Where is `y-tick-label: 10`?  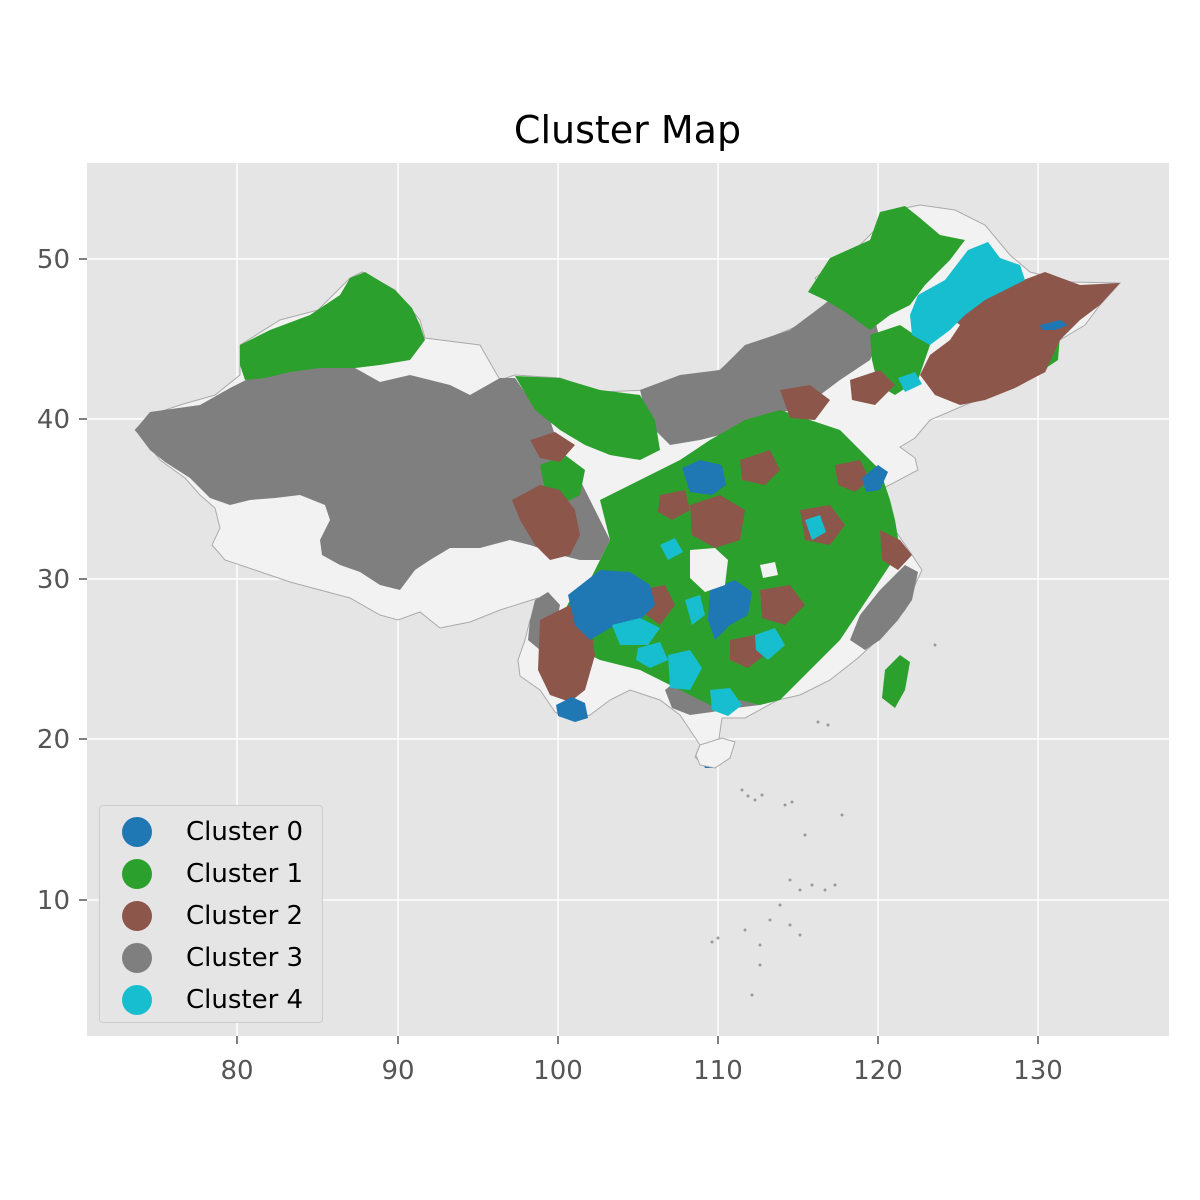 y-tick-label: 10 is located at coordinates (53, 901).